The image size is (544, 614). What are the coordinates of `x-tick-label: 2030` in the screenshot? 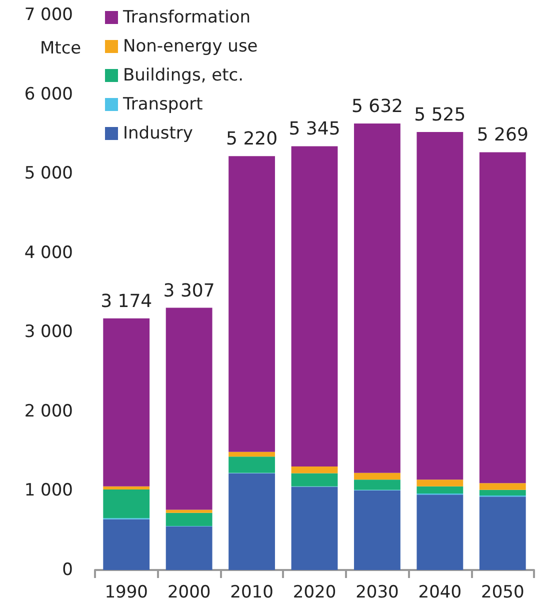 It's located at (377, 592).